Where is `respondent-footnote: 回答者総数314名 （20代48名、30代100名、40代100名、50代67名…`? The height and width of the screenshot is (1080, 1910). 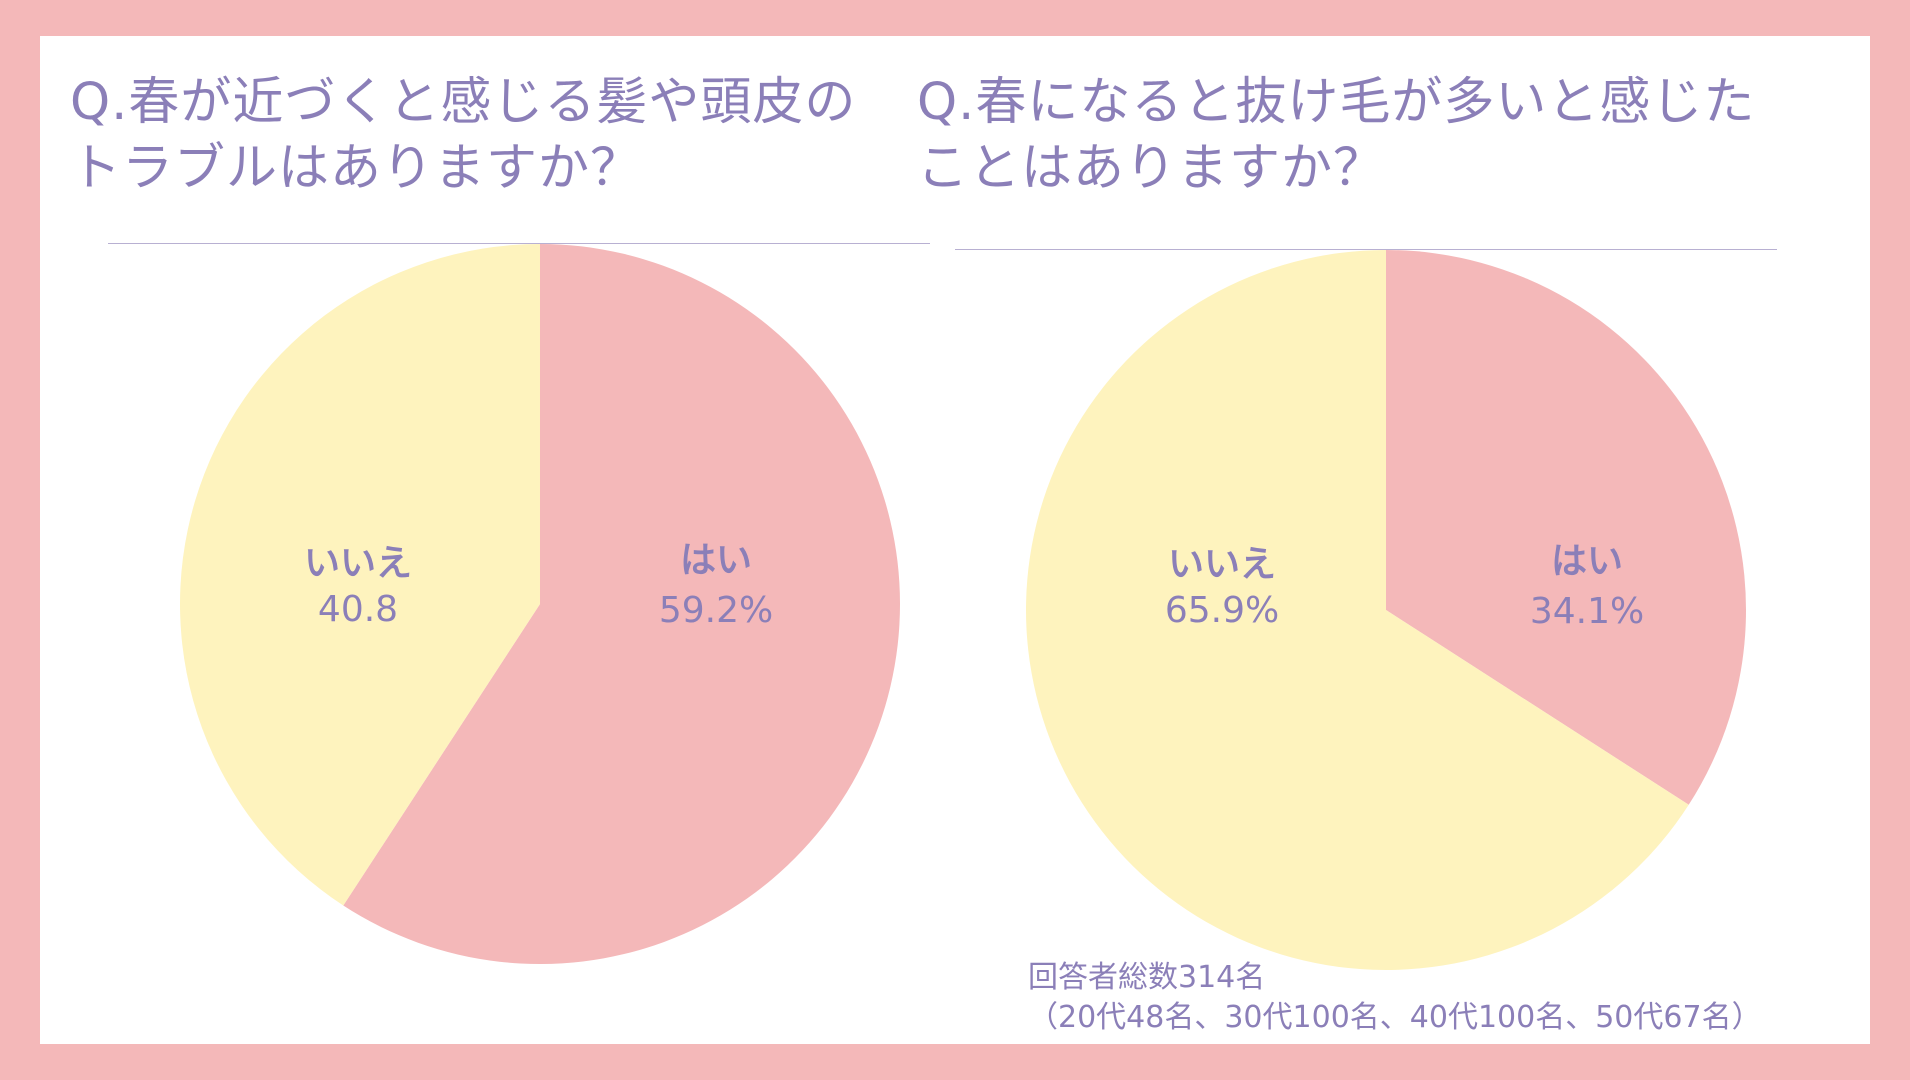
respondent-footnote: 回答者総数314名 （20代48名、30代100名、40代100名、50代67名… is located at coordinates (1395, 998).